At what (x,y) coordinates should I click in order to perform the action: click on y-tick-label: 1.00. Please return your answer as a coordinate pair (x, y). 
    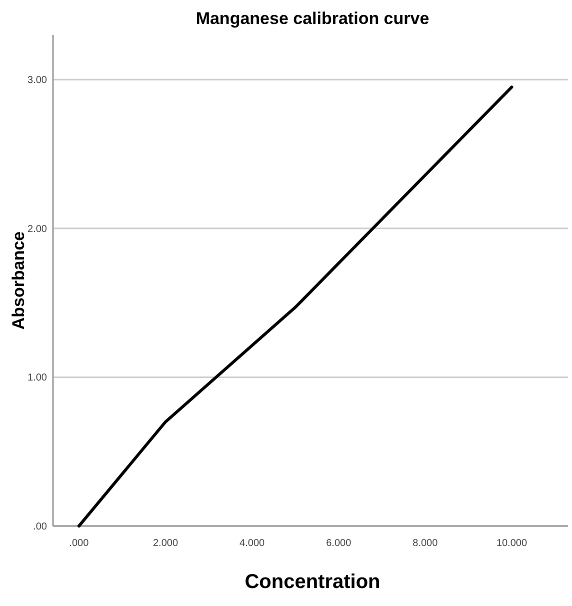
    Looking at the image, I should click on (38, 378).